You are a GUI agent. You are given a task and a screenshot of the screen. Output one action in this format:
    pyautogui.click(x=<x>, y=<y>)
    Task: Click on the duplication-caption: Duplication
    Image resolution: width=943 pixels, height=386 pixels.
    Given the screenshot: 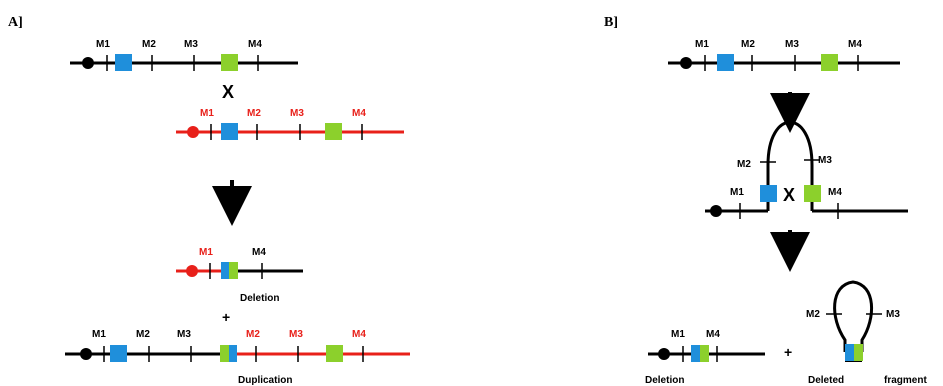 What is the action you would take?
    pyautogui.click(x=265, y=380)
    